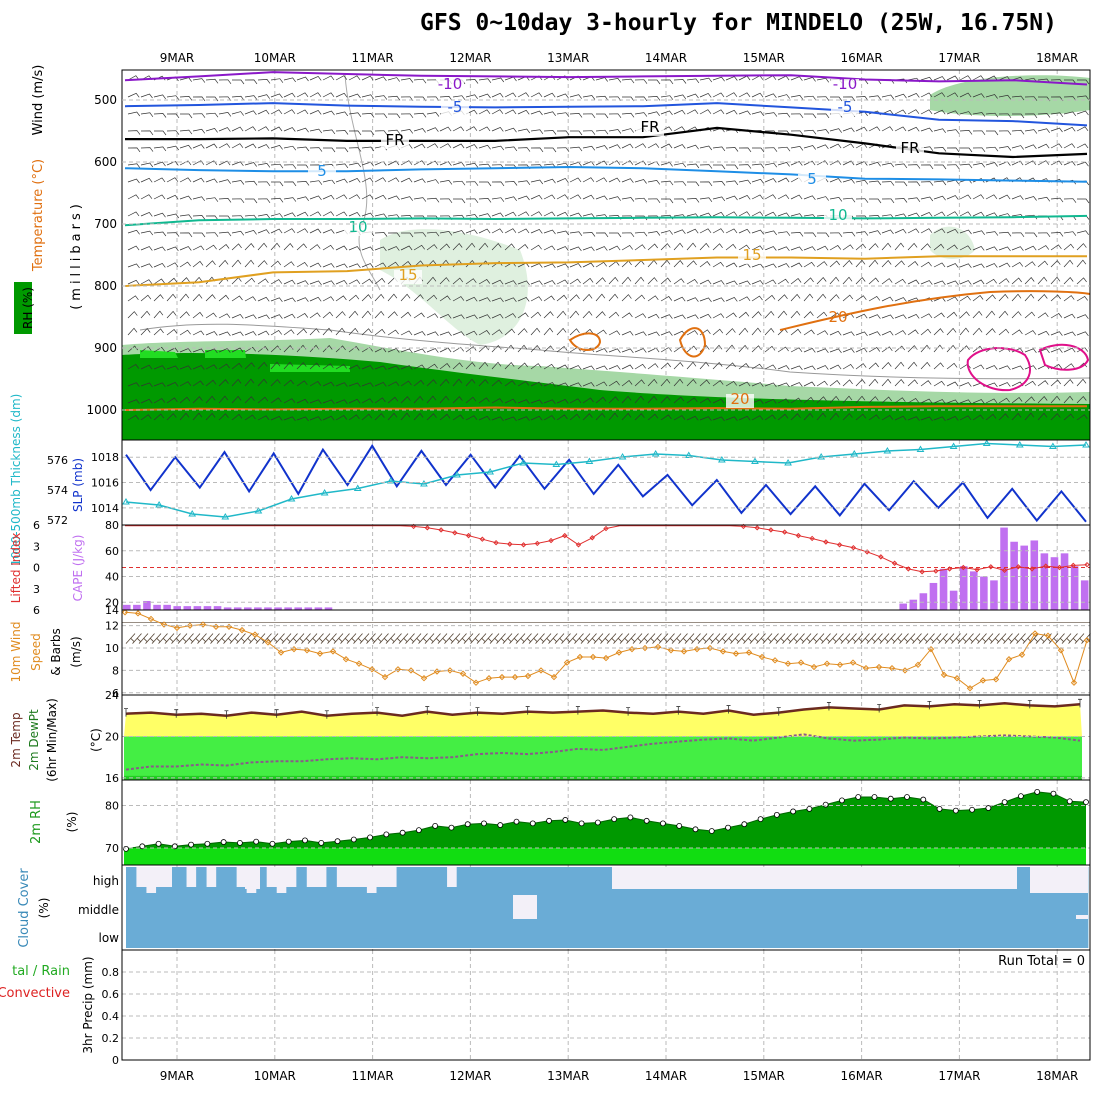 Image resolution: width=1100 pixels, height=1100 pixels. What do you see at coordinates (778, 711) in the screenshot?
I see `temp2m-errorbar` at bounding box center [778, 711].